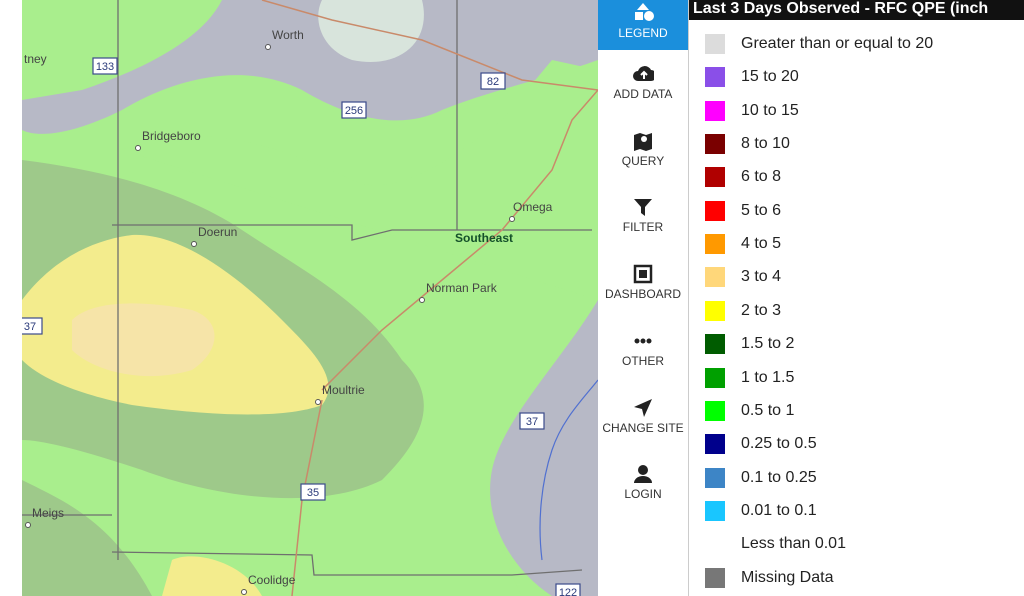  What do you see at coordinates (643, 160) in the screenshot?
I see `button-label: QUERY` at bounding box center [643, 160].